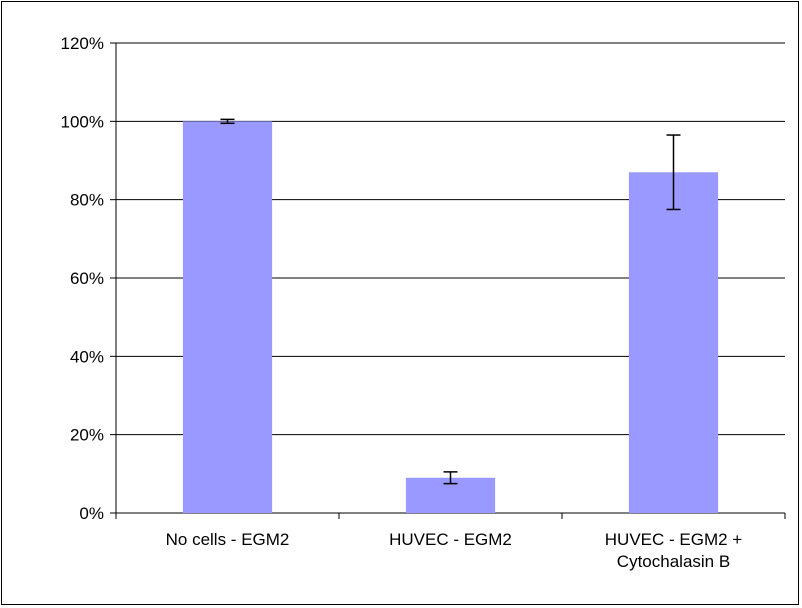 This screenshot has width=802, height=608. What do you see at coordinates (674, 539) in the screenshot?
I see `x-tick-label: HUVEC - EGM2 +` at bounding box center [674, 539].